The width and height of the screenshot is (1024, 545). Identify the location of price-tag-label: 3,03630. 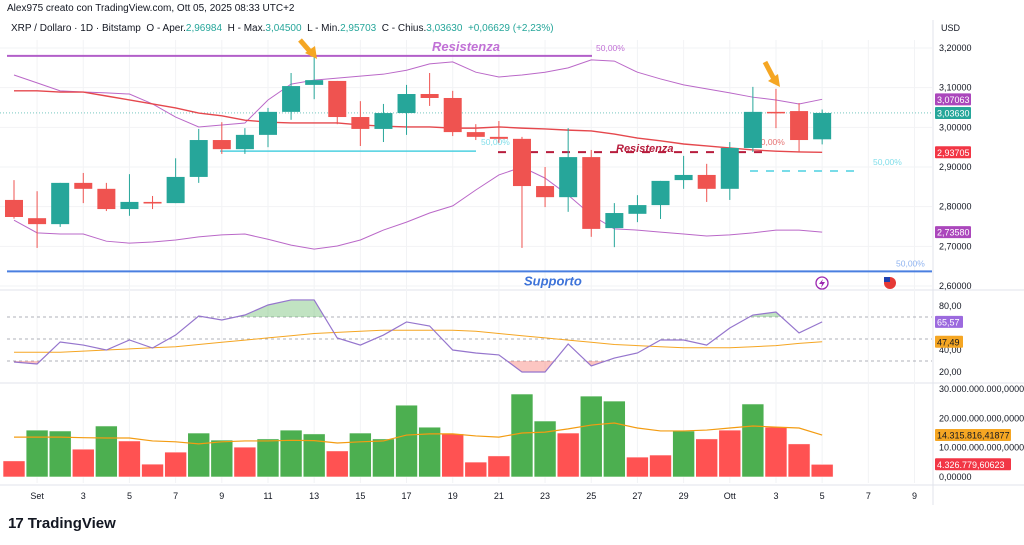
(953, 113).